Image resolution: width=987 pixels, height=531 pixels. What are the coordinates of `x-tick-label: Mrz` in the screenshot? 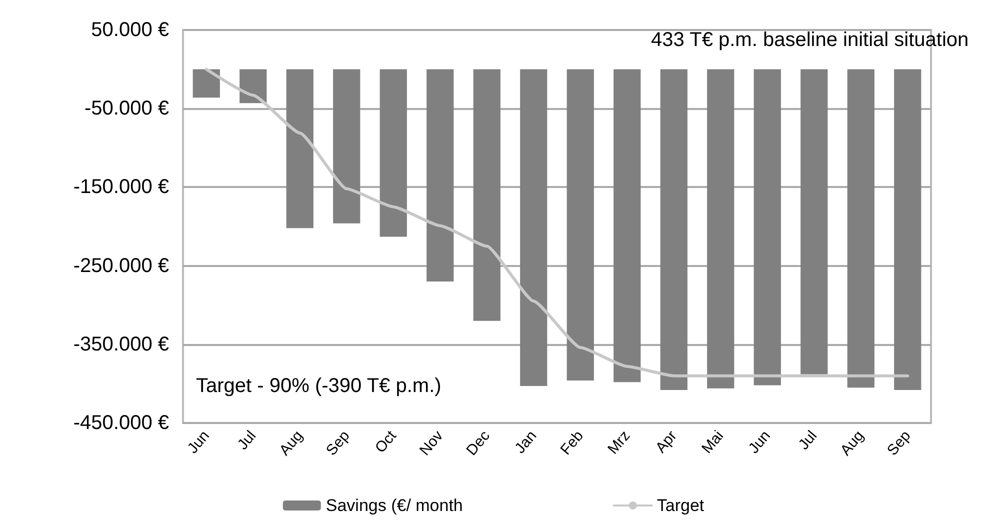 It's located at (619, 443).